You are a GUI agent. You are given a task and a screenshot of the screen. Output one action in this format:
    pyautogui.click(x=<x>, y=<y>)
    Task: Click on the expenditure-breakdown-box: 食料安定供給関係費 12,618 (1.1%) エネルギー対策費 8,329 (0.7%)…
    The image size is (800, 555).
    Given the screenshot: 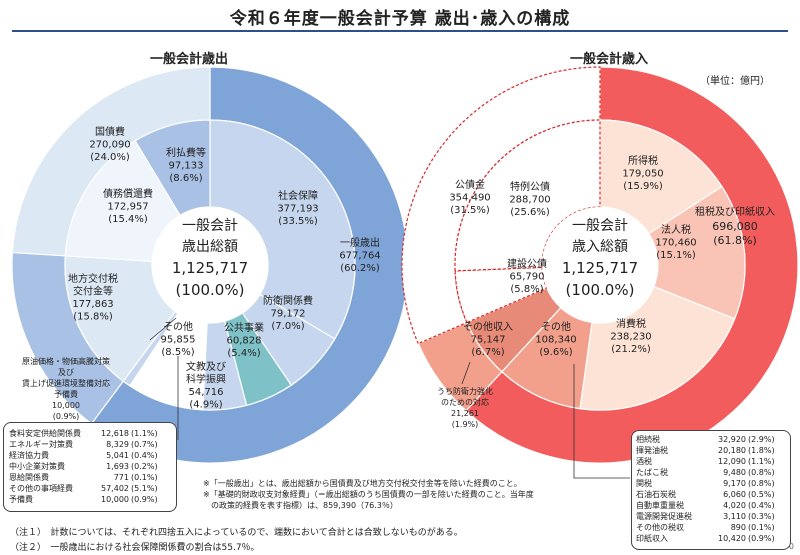 What is the action you would take?
    pyautogui.click(x=90, y=467)
    